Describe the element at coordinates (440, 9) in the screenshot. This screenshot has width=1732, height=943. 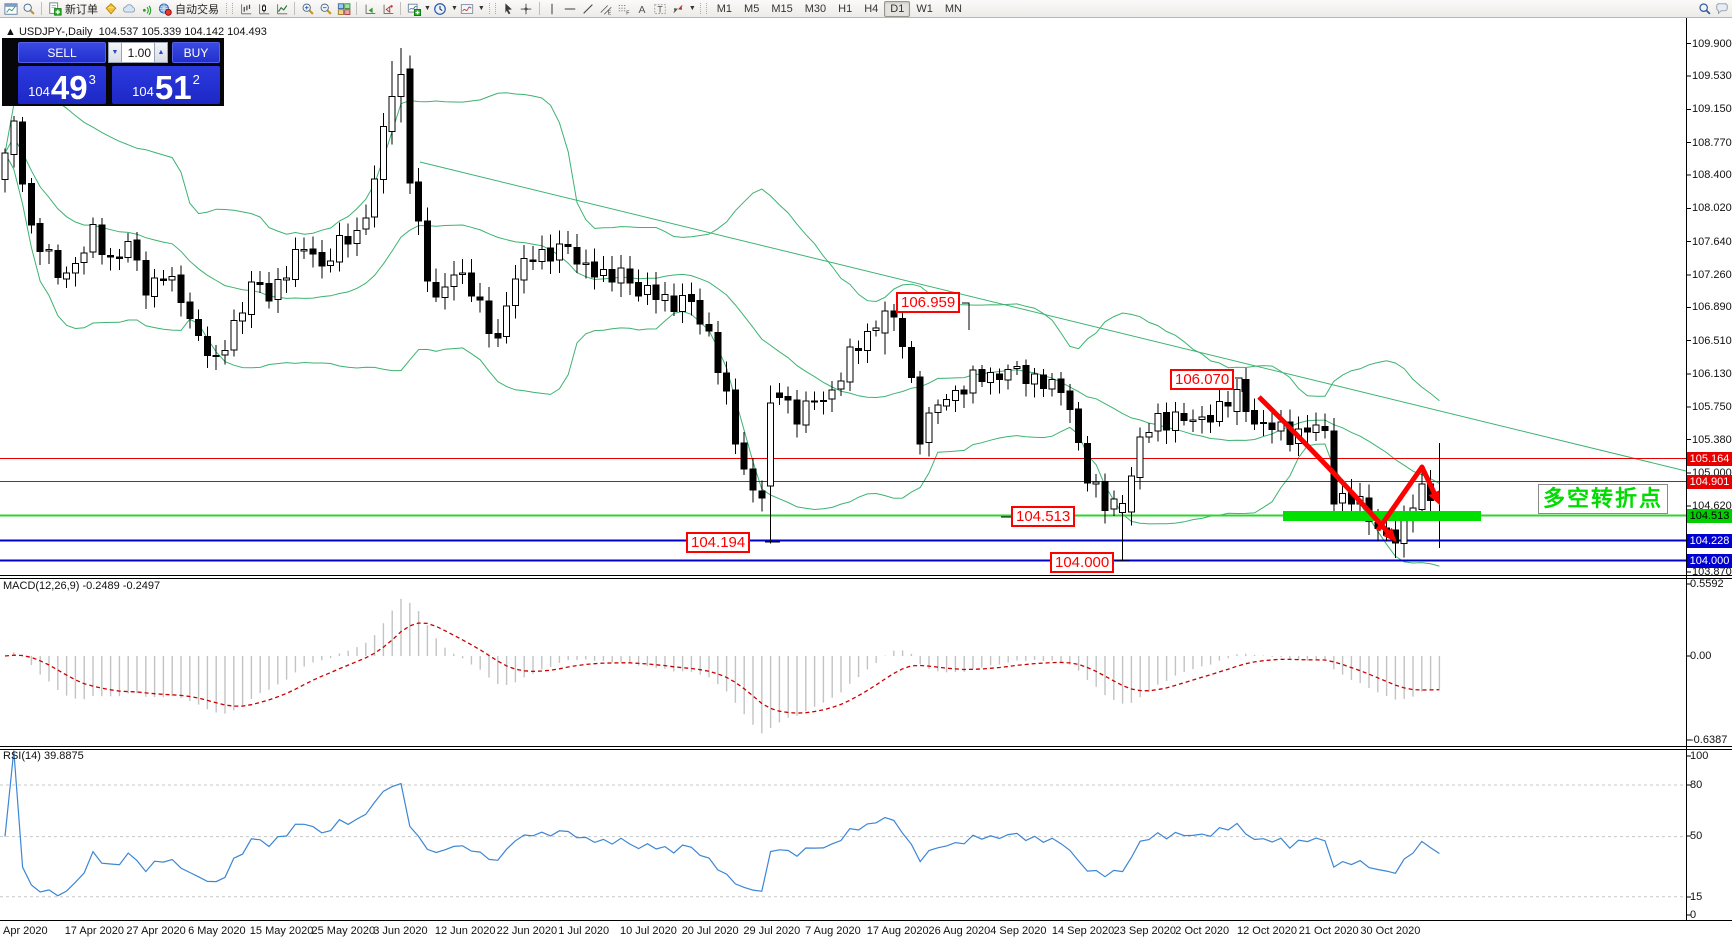
I see `periods-clock-icon` at that location.